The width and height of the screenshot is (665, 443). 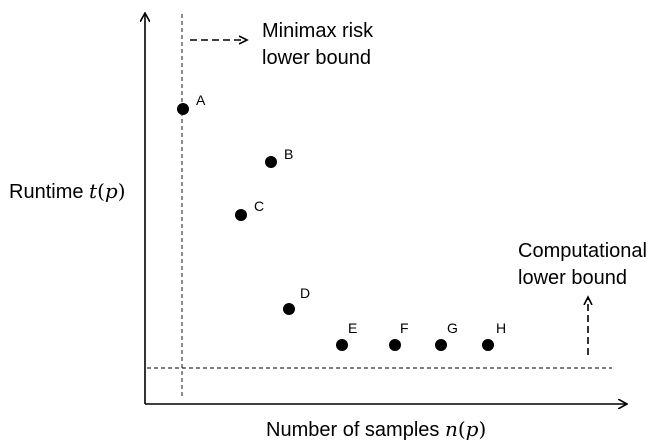 I want to click on point-h-label: H, so click(x=501, y=328).